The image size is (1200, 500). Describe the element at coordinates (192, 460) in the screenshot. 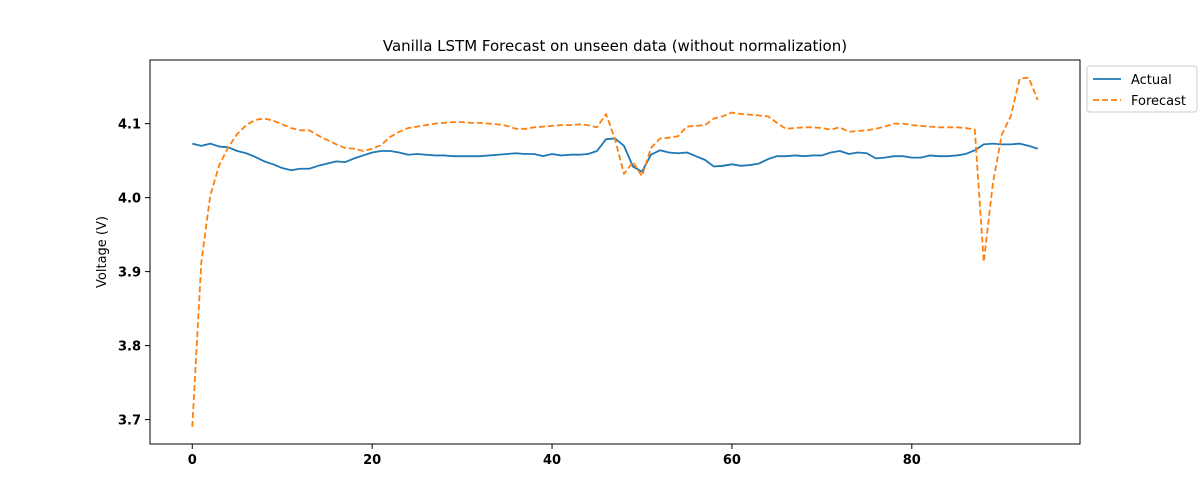

I see `x-tick-label: 0` at that location.